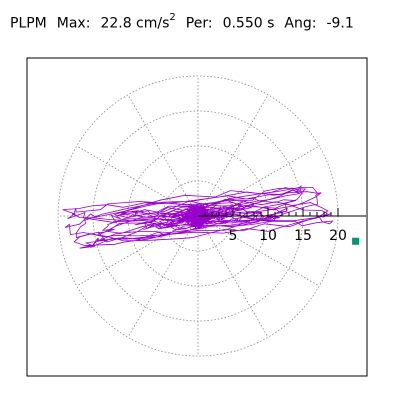 This screenshot has width=400, height=400. I want to click on max-label: Max:, so click(73, 23).